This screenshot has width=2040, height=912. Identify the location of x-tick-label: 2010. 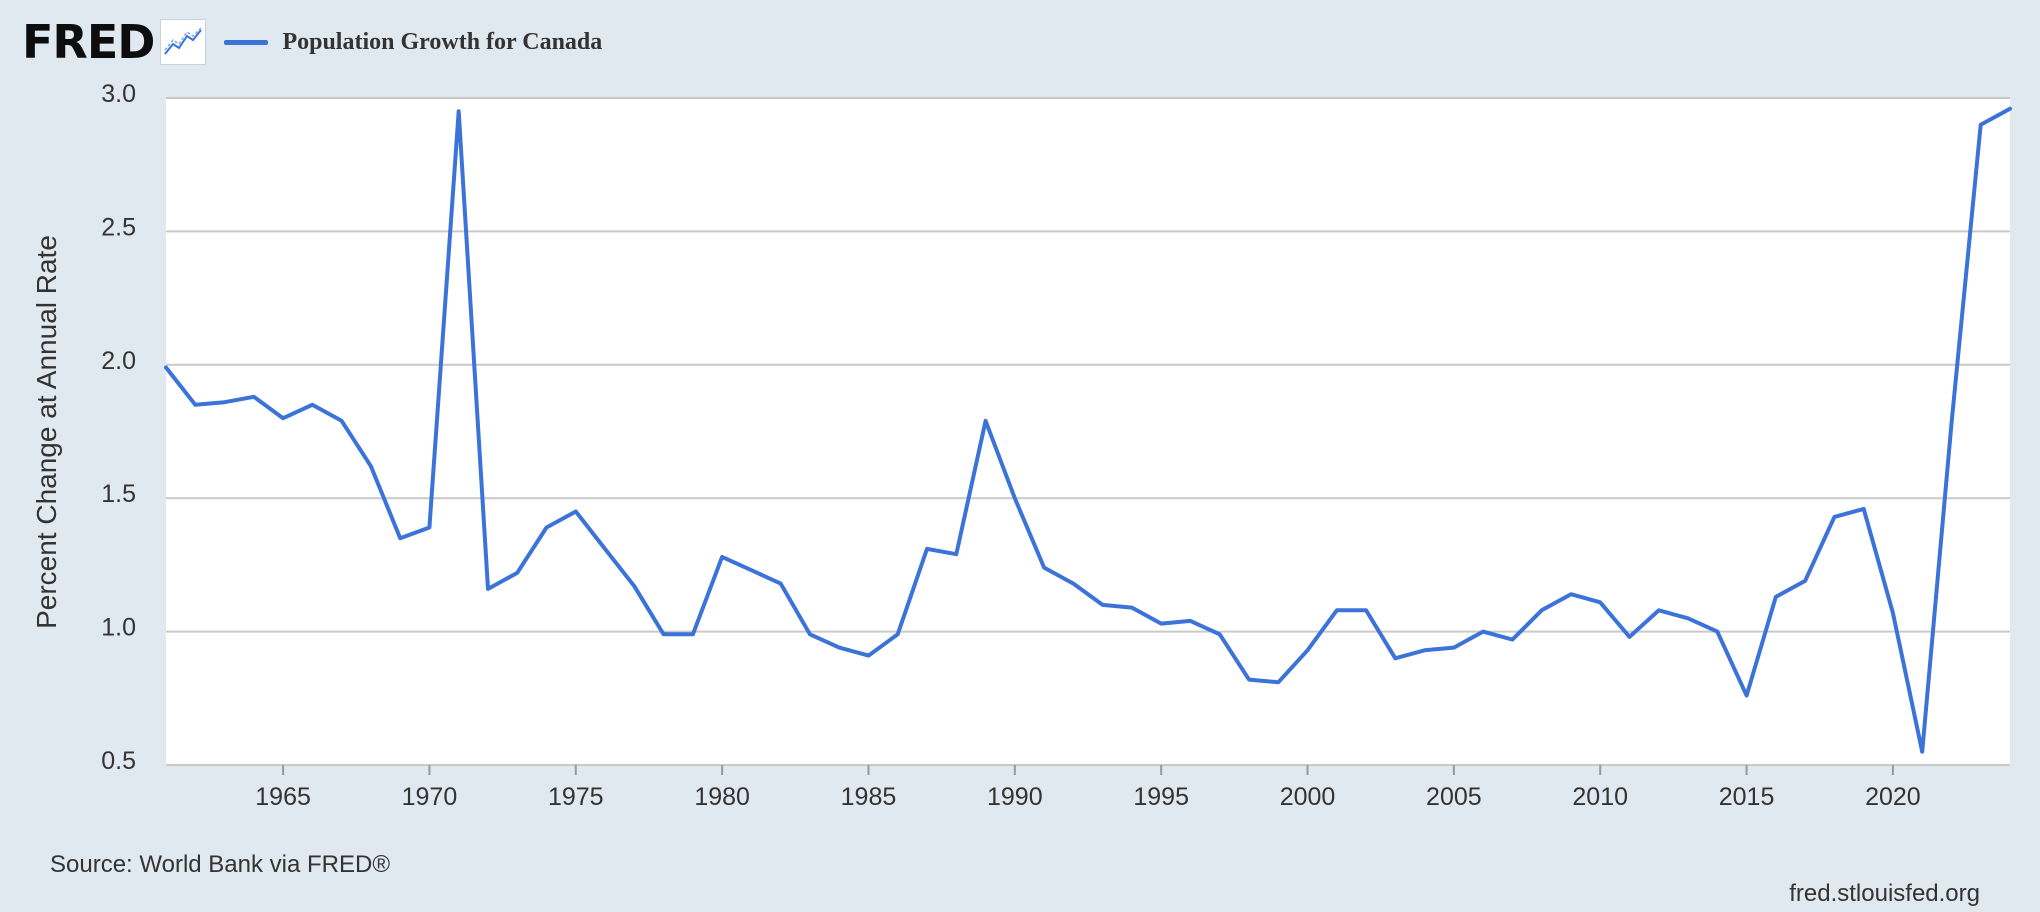
(1600, 797).